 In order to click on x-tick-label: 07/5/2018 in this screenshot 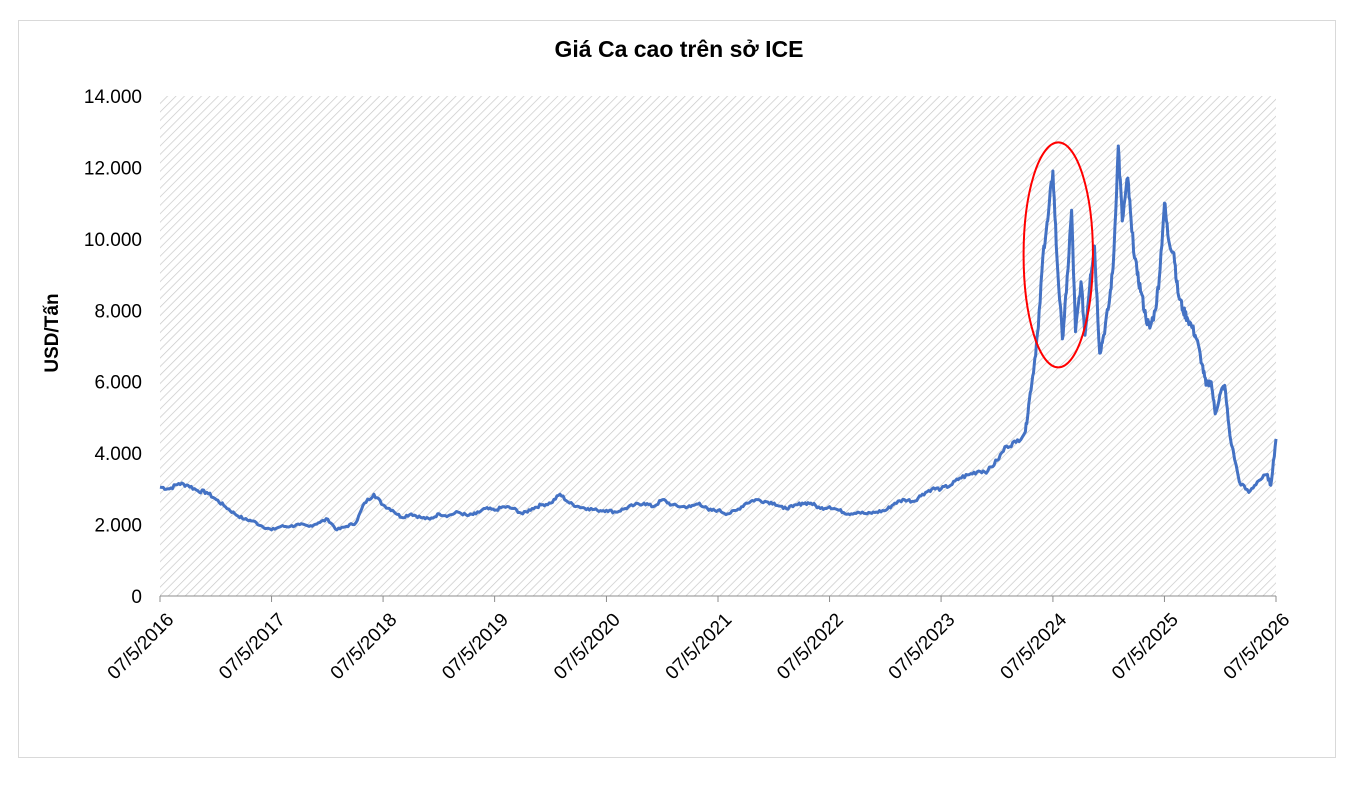, I will do `click(364, 646)`.